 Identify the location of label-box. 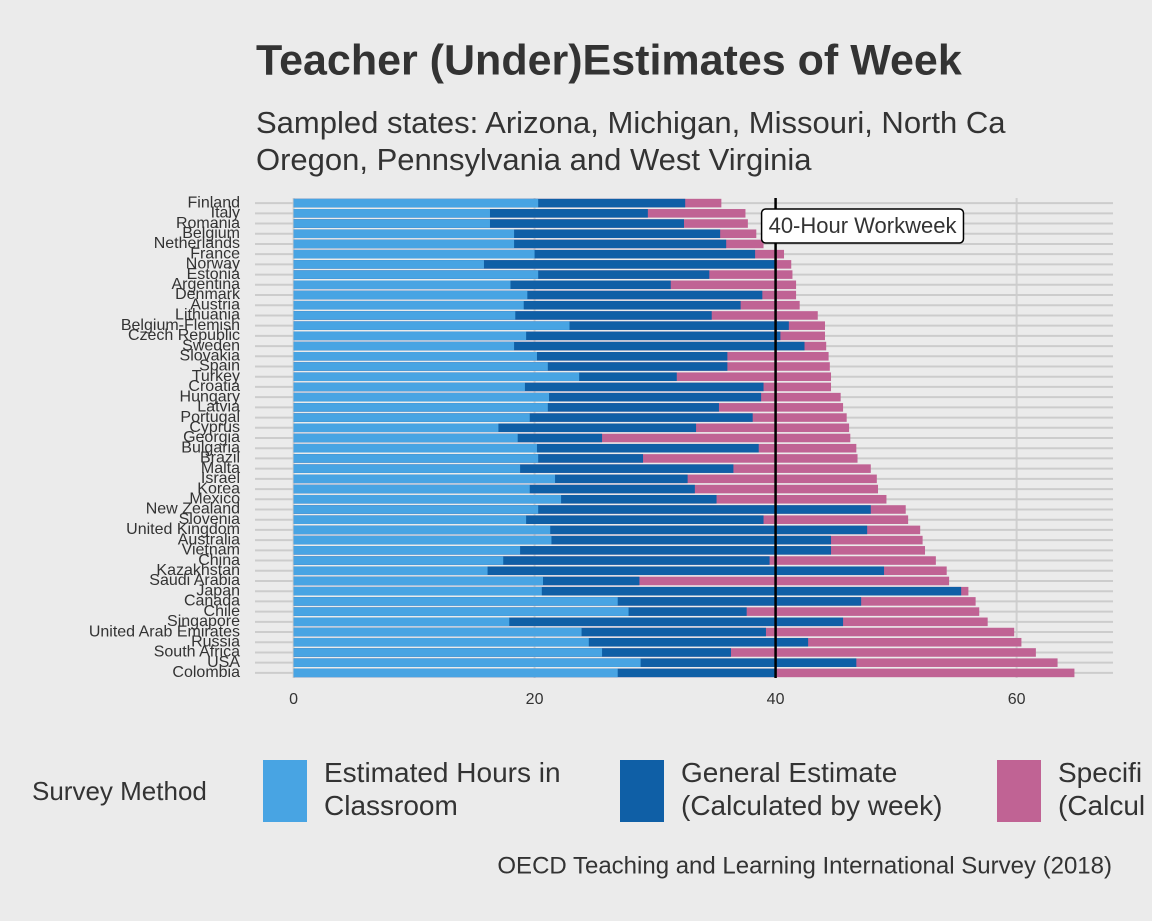
(862, 226).